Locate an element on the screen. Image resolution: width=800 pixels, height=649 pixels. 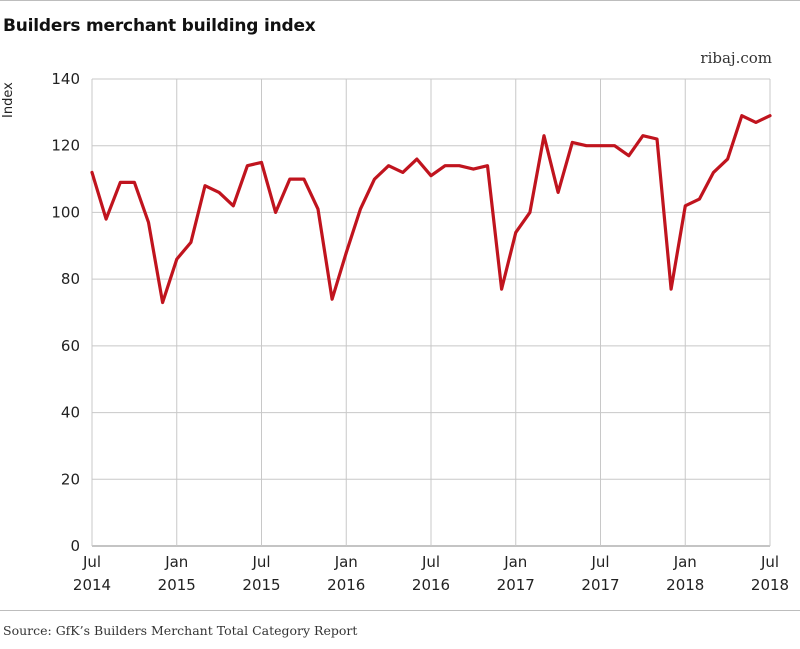
y-tick-label: 80 is located at coordinates (70, 279).